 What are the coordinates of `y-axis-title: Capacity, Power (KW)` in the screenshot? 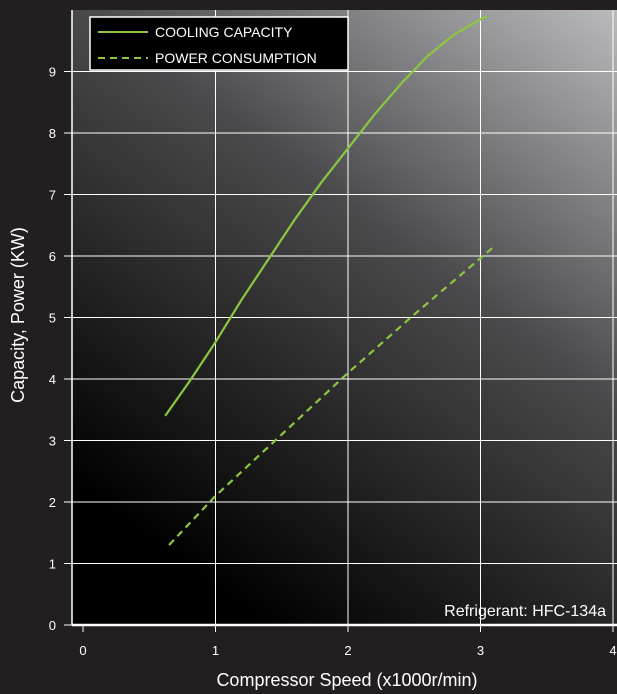 It's located at (18, 315).